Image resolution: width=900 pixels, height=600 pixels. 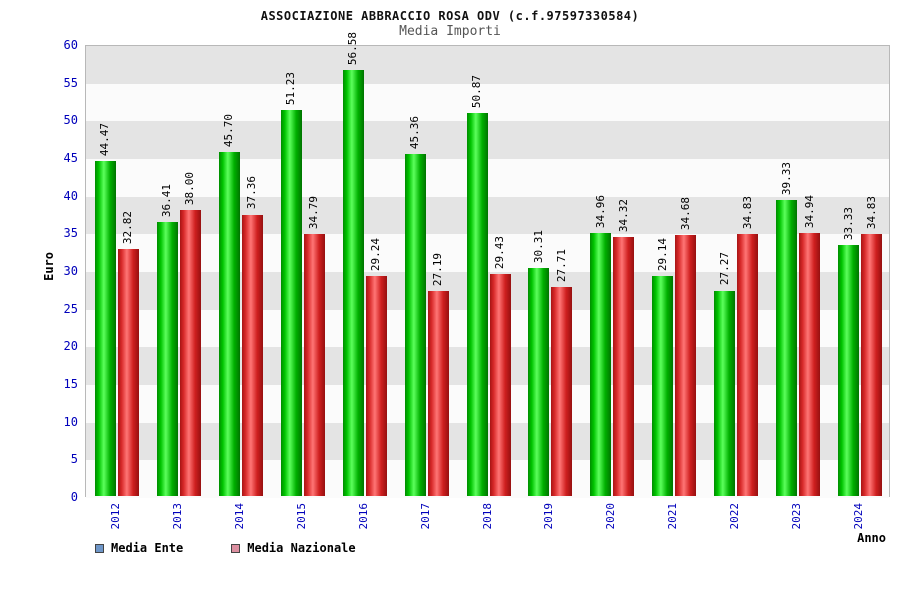 What do you see at coordinates (314, 212) in the screenshot?
I see `bar-value-label: 34.79` at bounding box center [314, 212].